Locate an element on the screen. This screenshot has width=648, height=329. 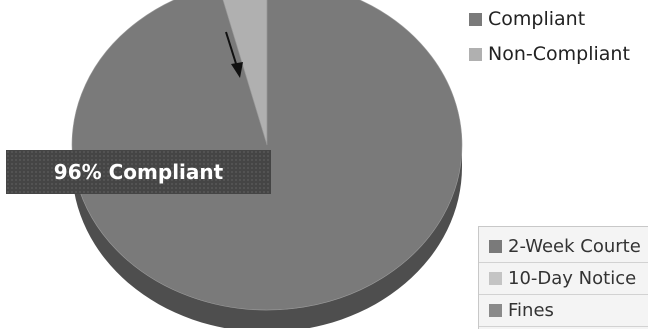
legend-label: 10-Day Notice is located at coordinates (572, 278).